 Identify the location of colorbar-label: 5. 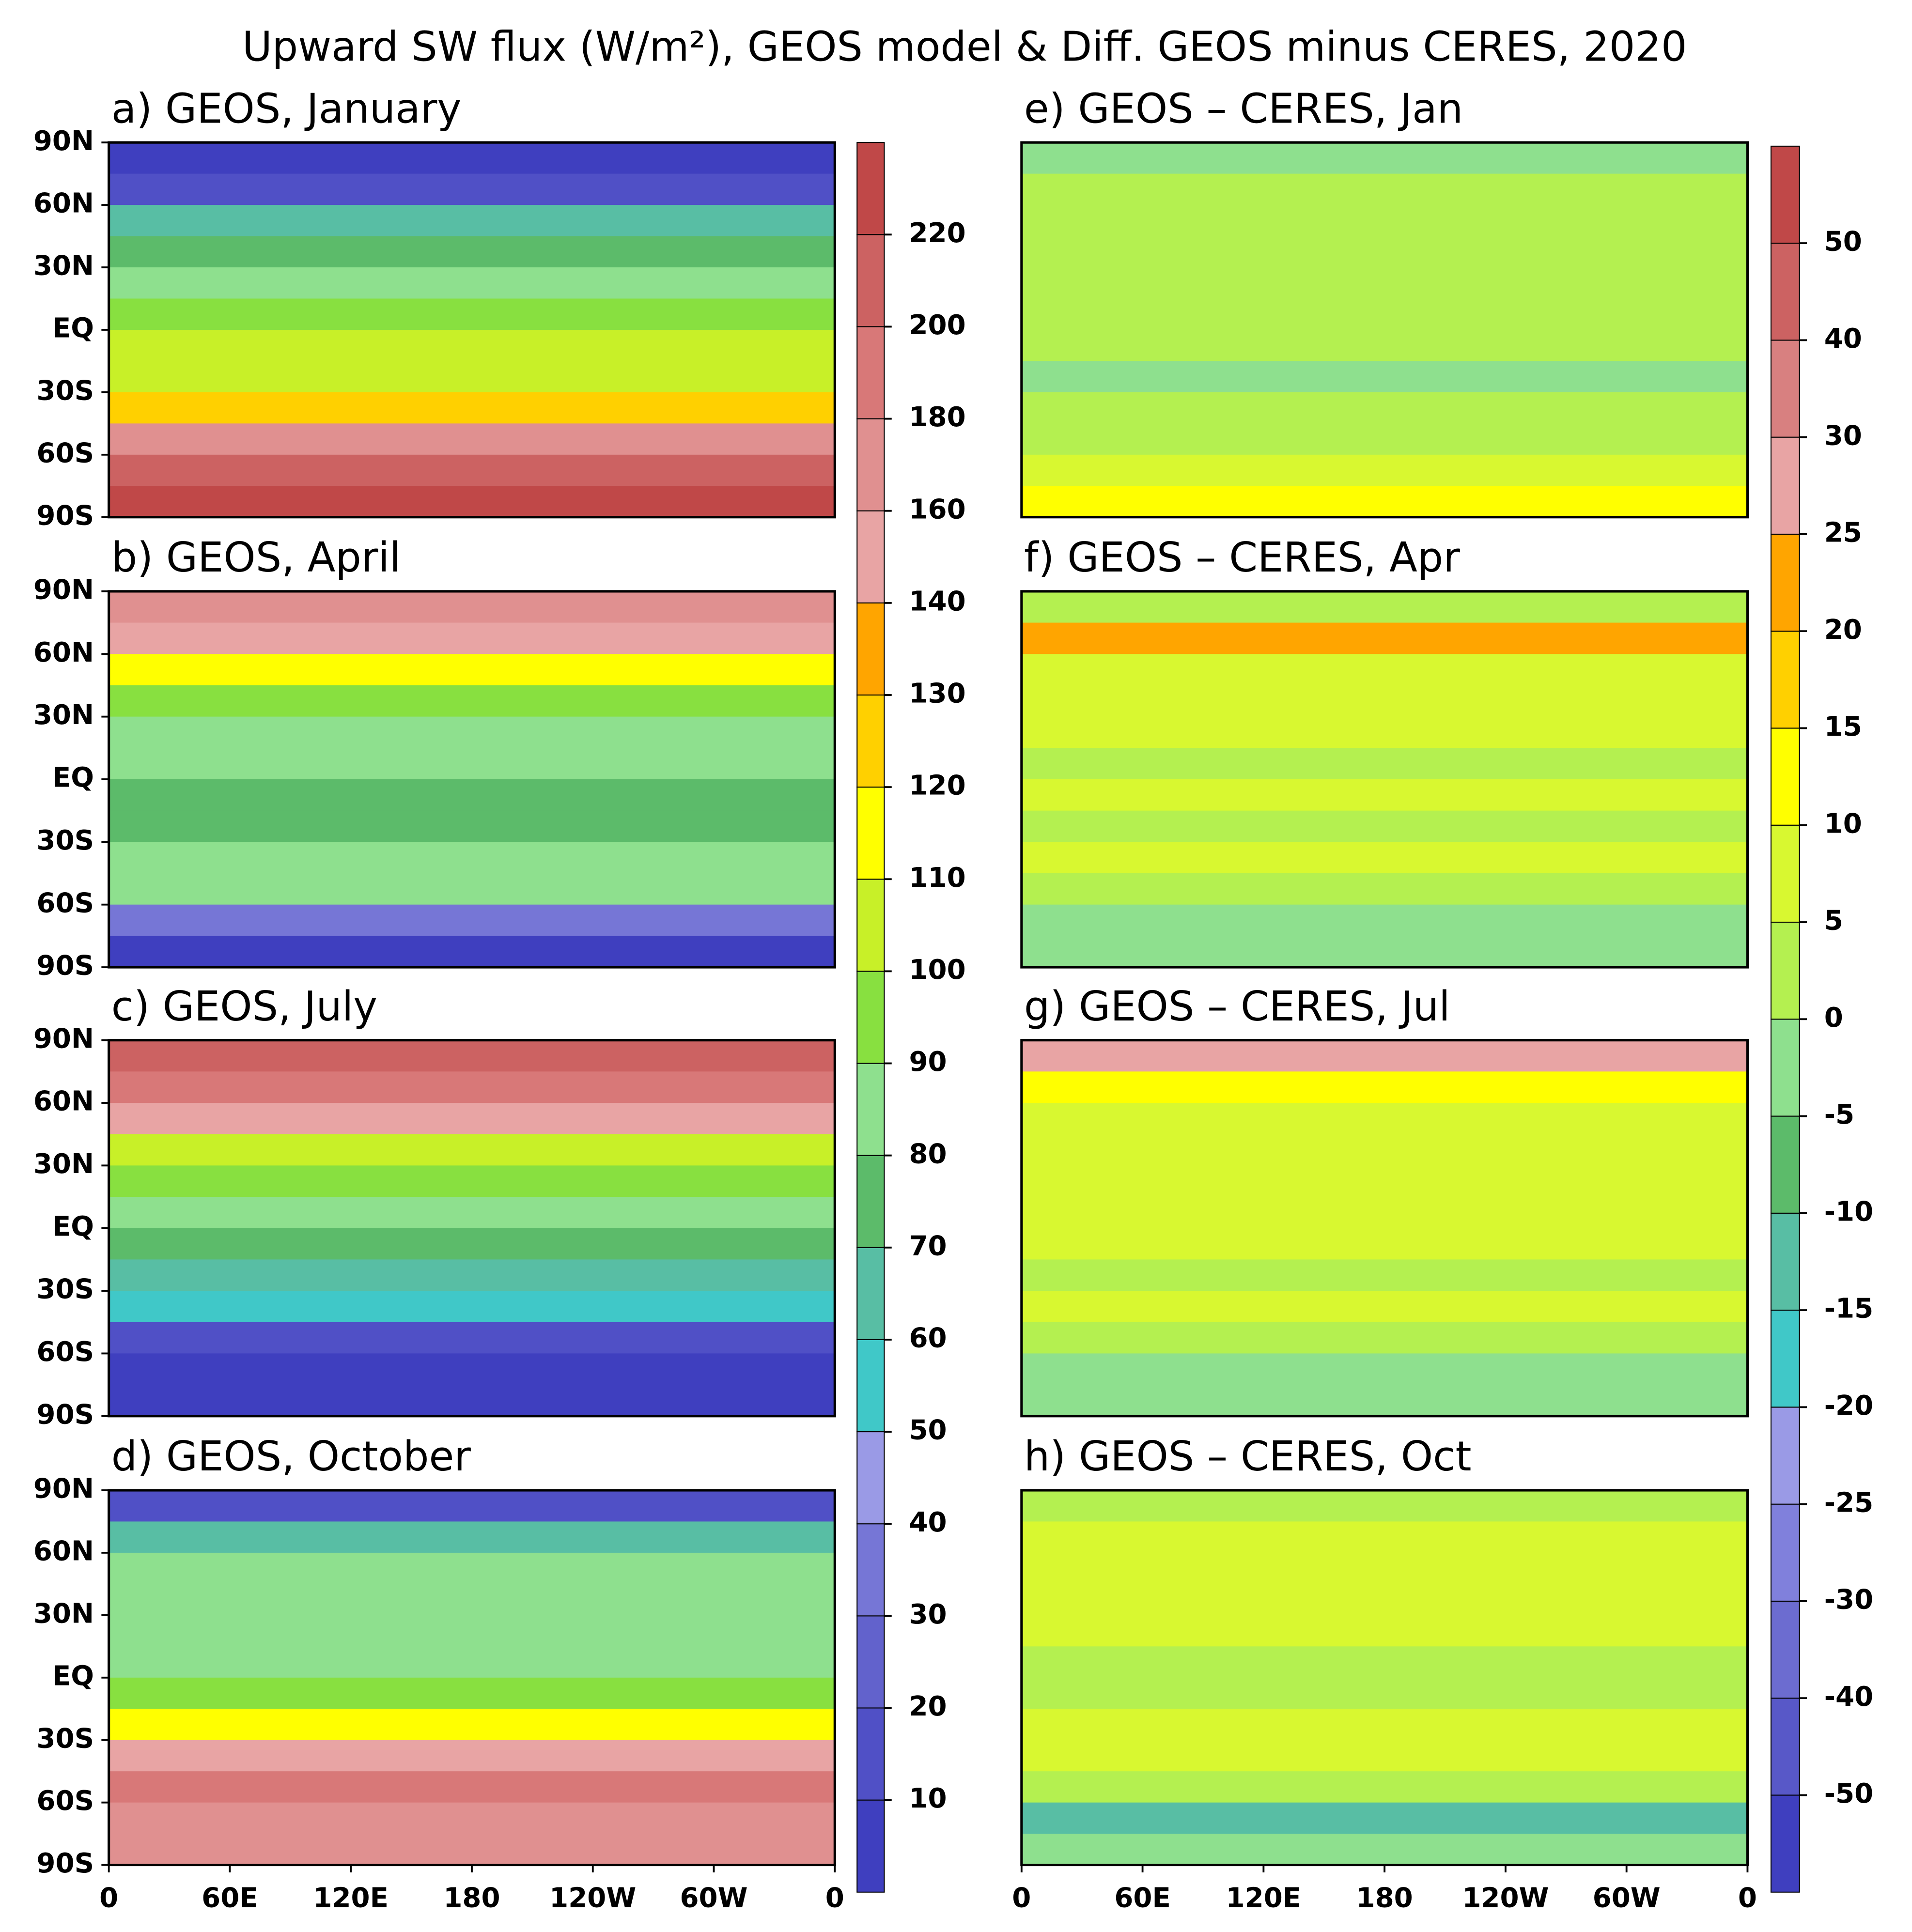
(1834, 921).